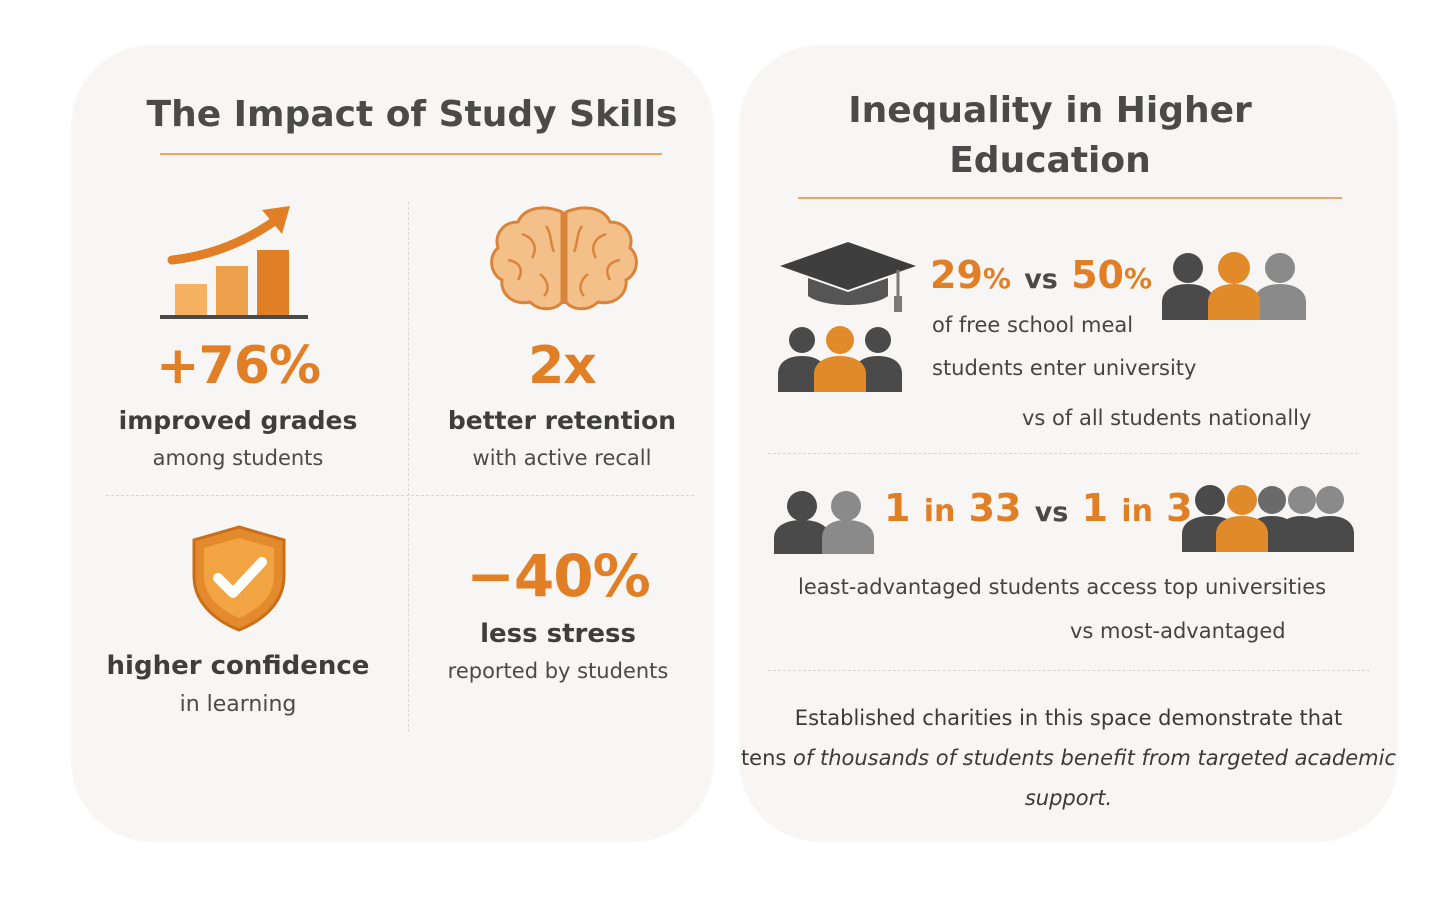 The height and width of the screenshot is (912, 1453). I want to click on stat-left-number: 29, so click(956, 275).